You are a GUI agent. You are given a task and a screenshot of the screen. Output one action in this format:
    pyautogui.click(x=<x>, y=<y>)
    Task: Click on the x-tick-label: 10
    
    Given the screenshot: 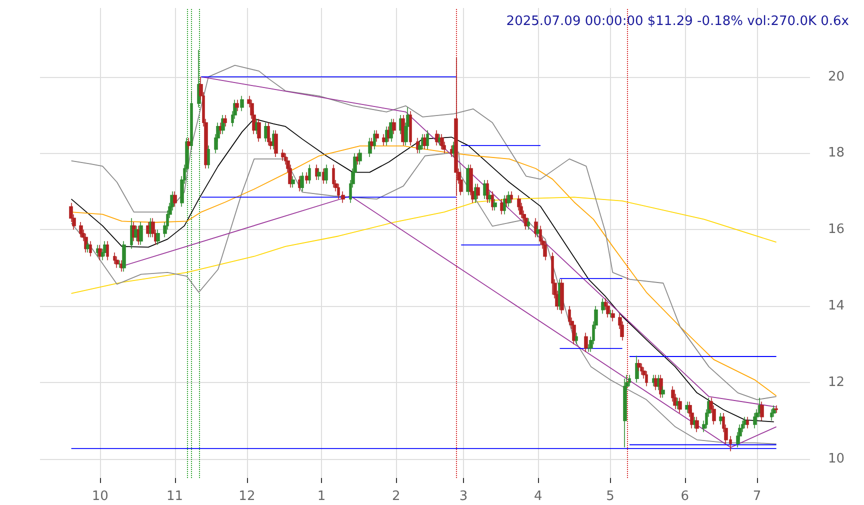 What is the action you would take?
    pyautogui.click(x=100, y=496)
    